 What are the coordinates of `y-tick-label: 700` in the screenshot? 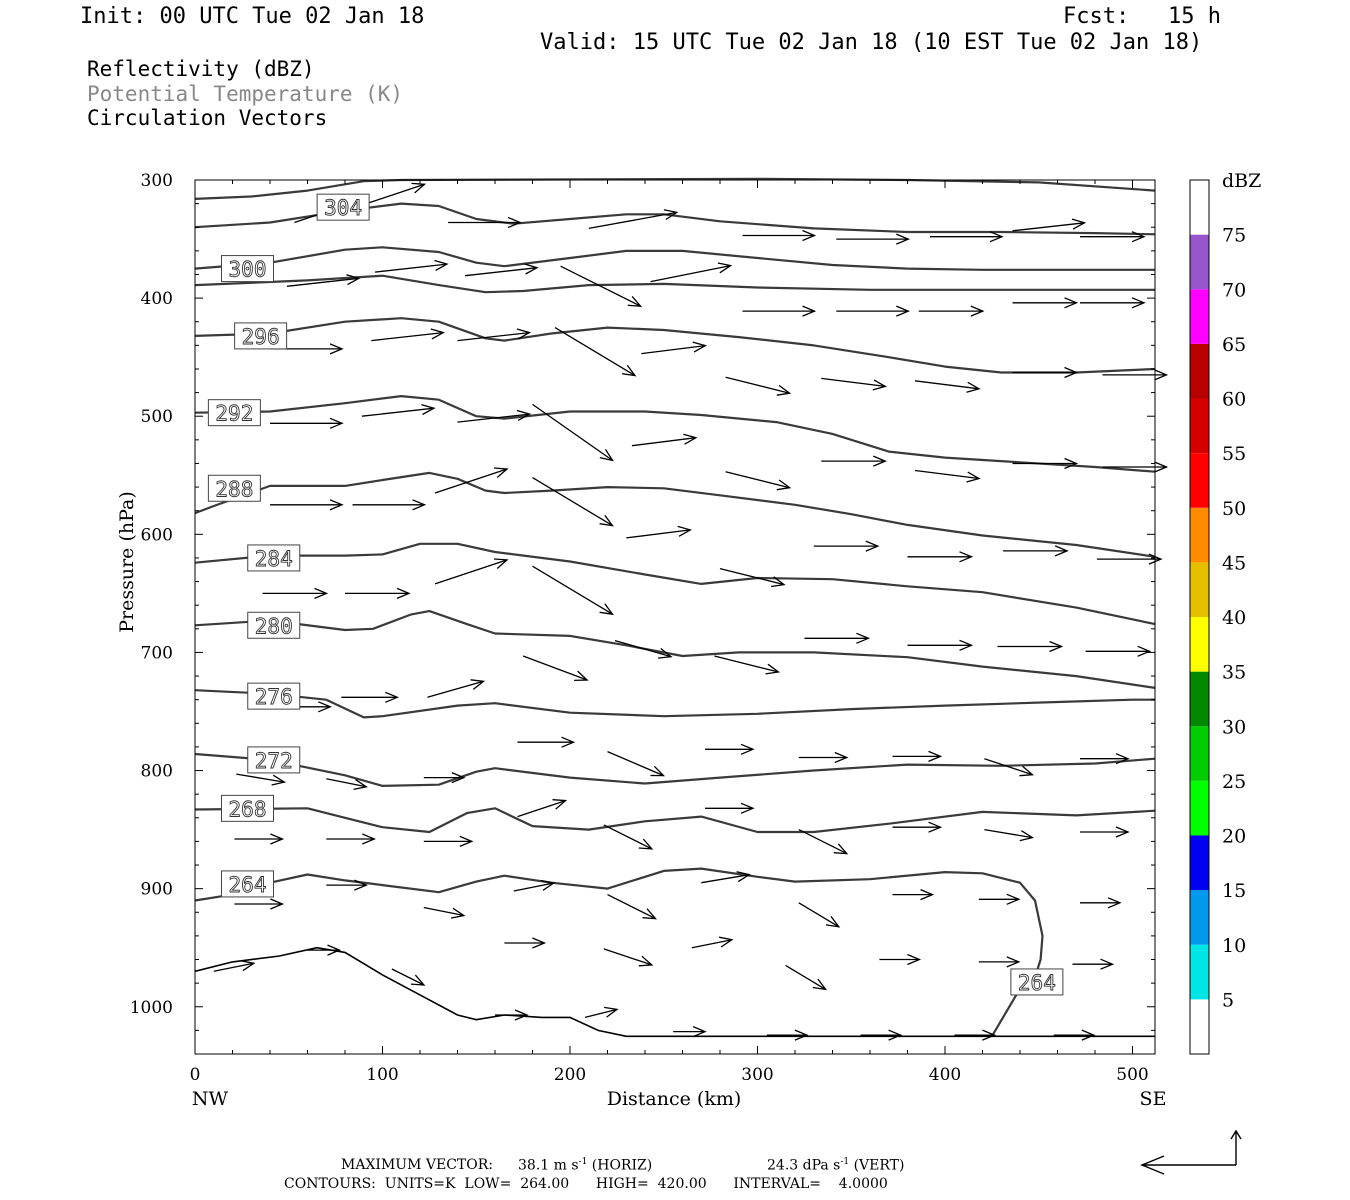 It's located at (157, 653).